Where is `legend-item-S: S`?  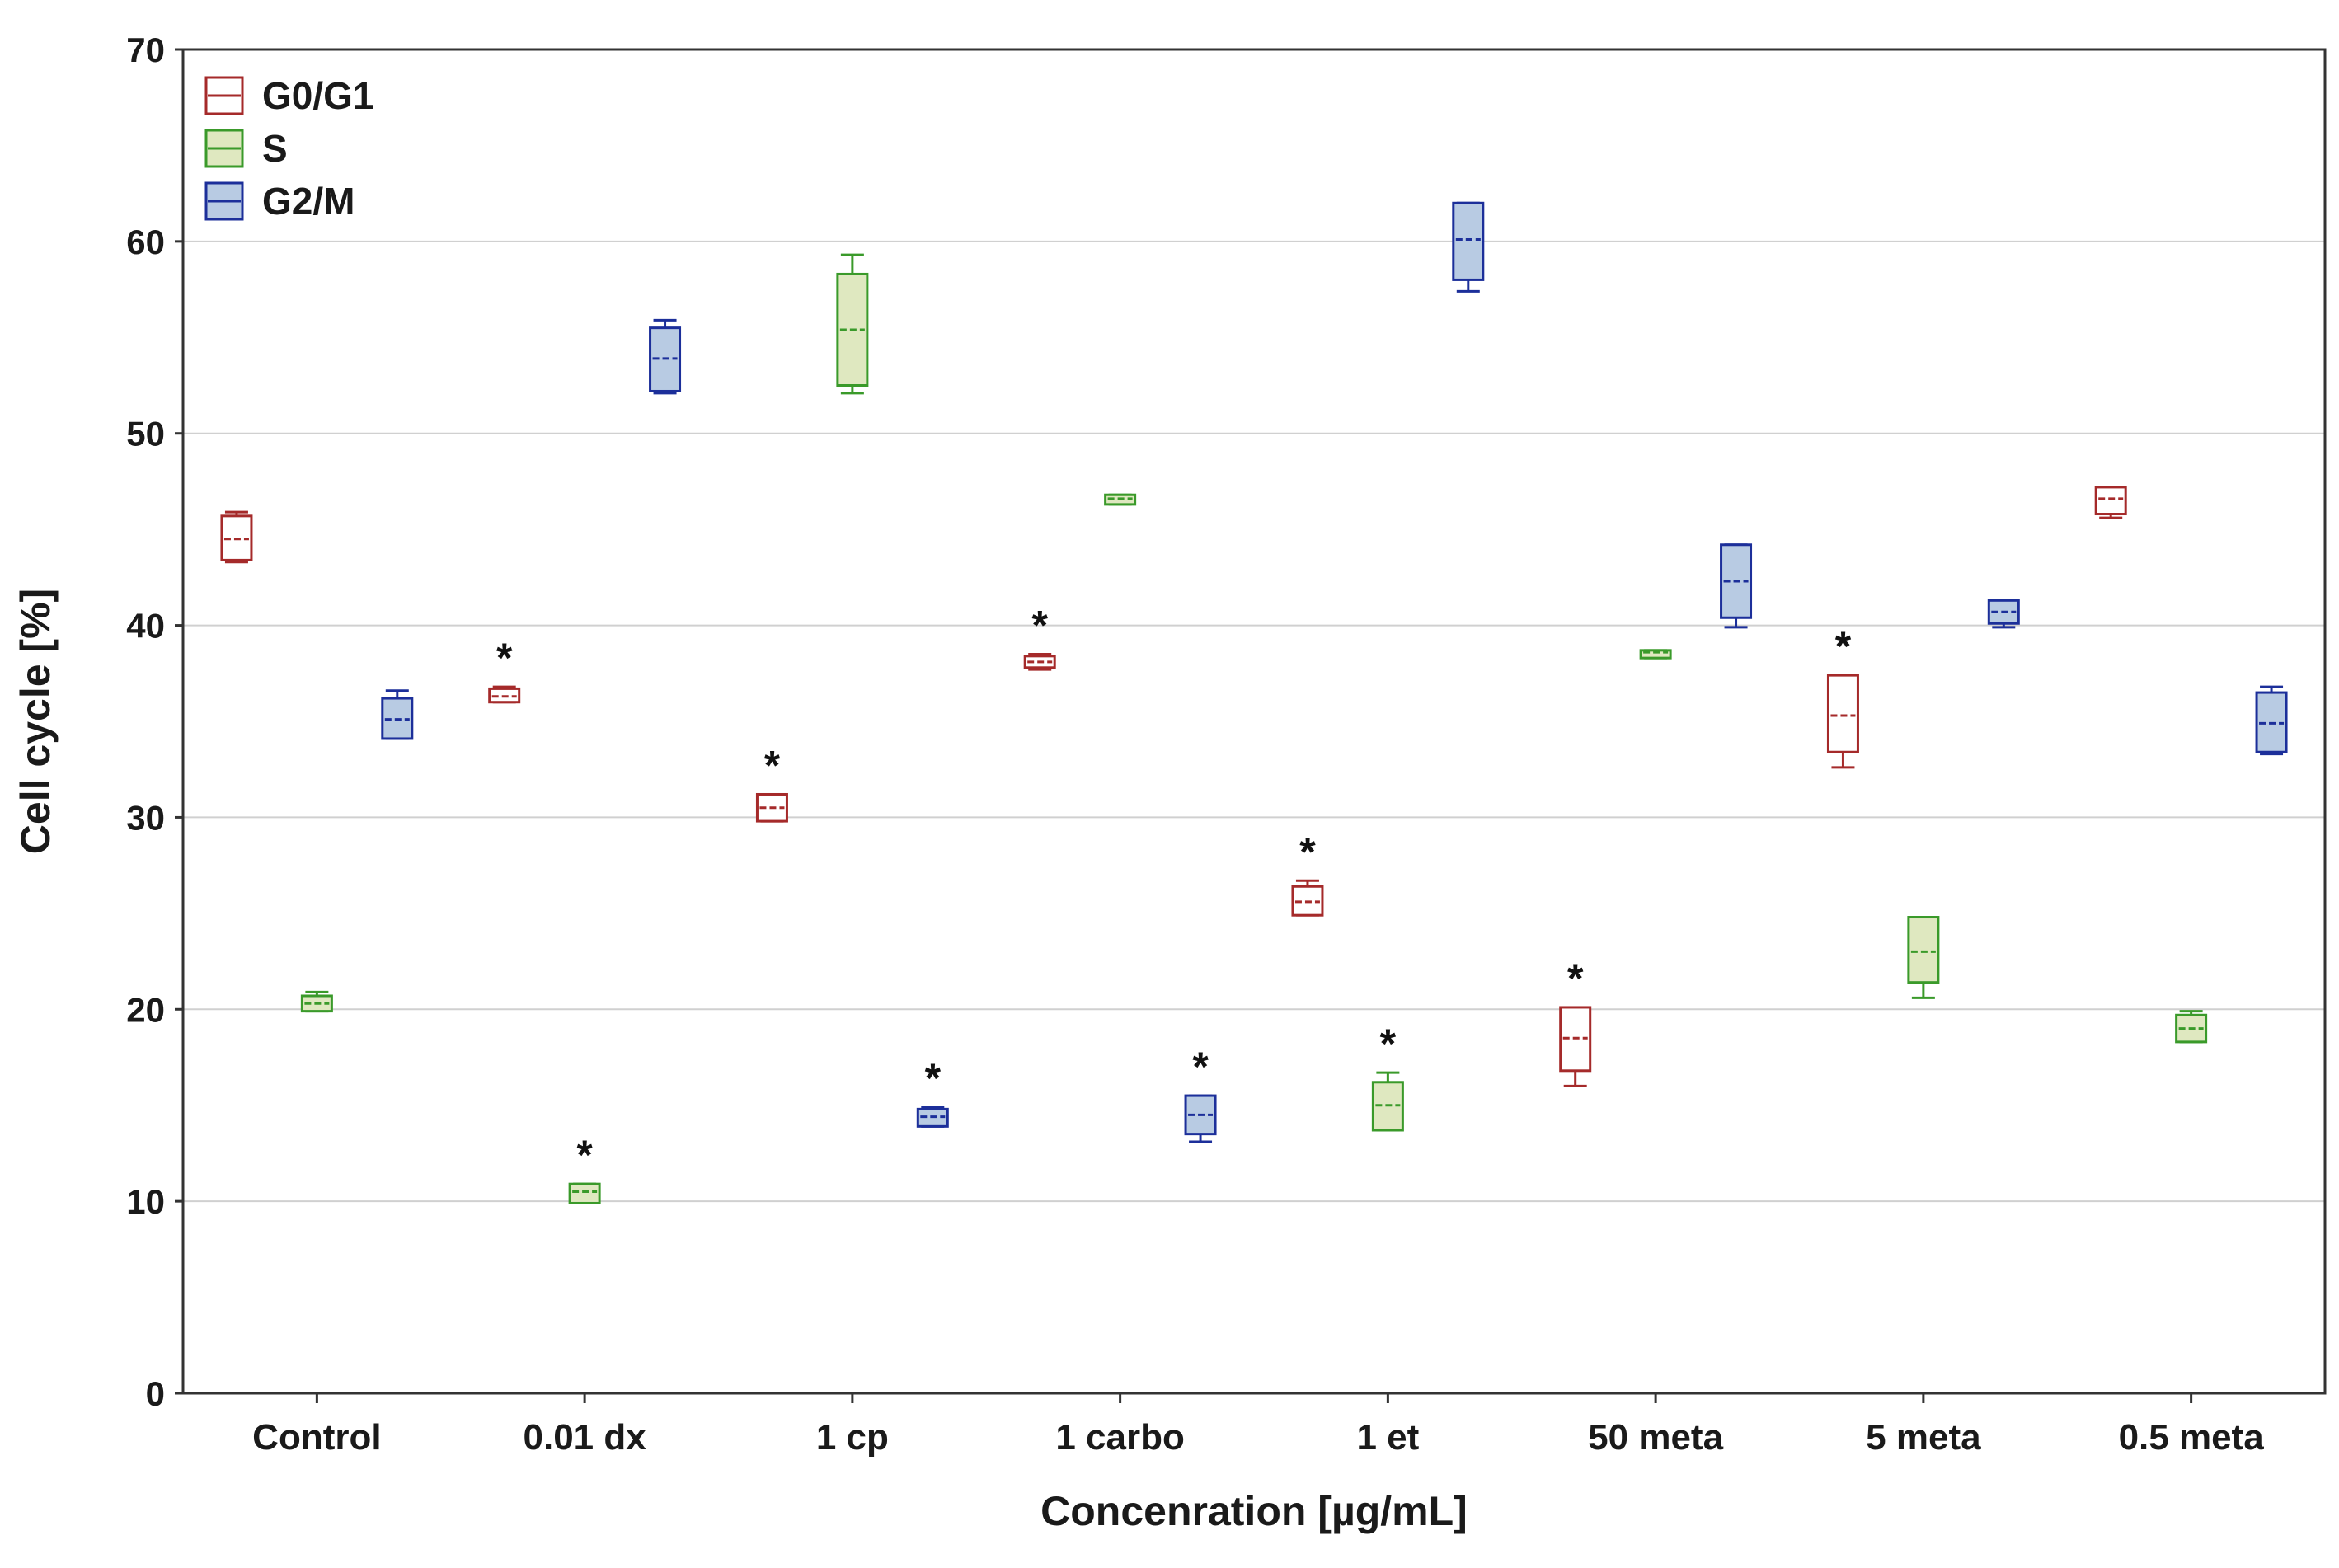 legend-item-S: S is located at coordinates (246, 148).